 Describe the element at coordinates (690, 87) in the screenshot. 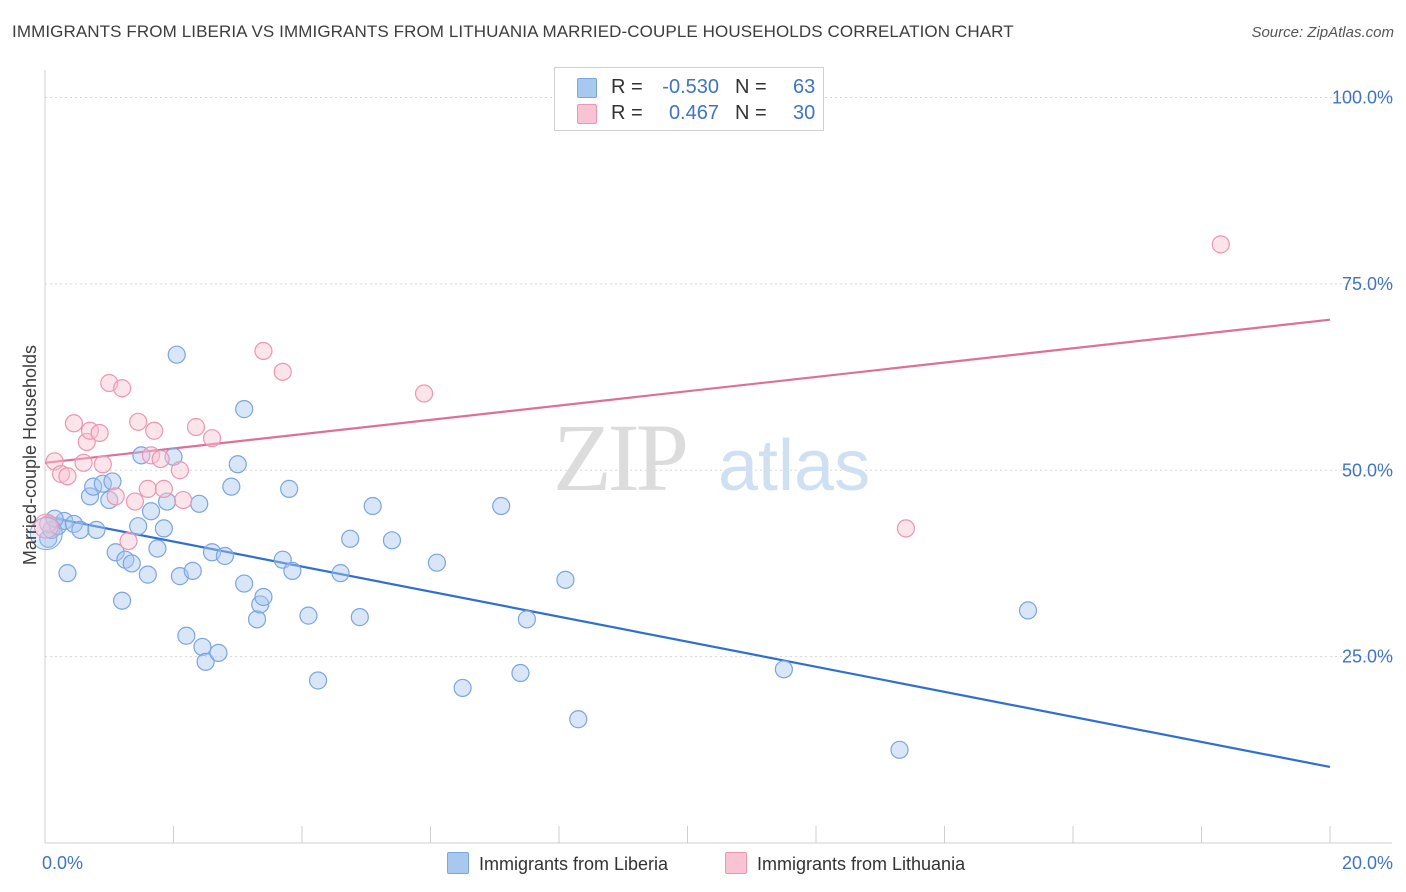

I see `legend-r-value: -0.530` at that location.